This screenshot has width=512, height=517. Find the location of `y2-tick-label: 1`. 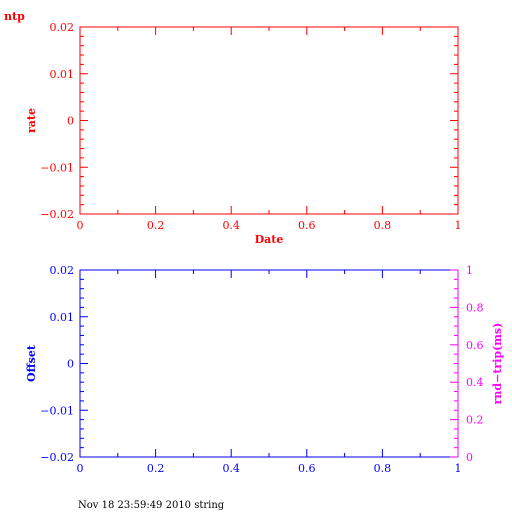

y2-tick-label: 1 is located at coordinates (469, 270).